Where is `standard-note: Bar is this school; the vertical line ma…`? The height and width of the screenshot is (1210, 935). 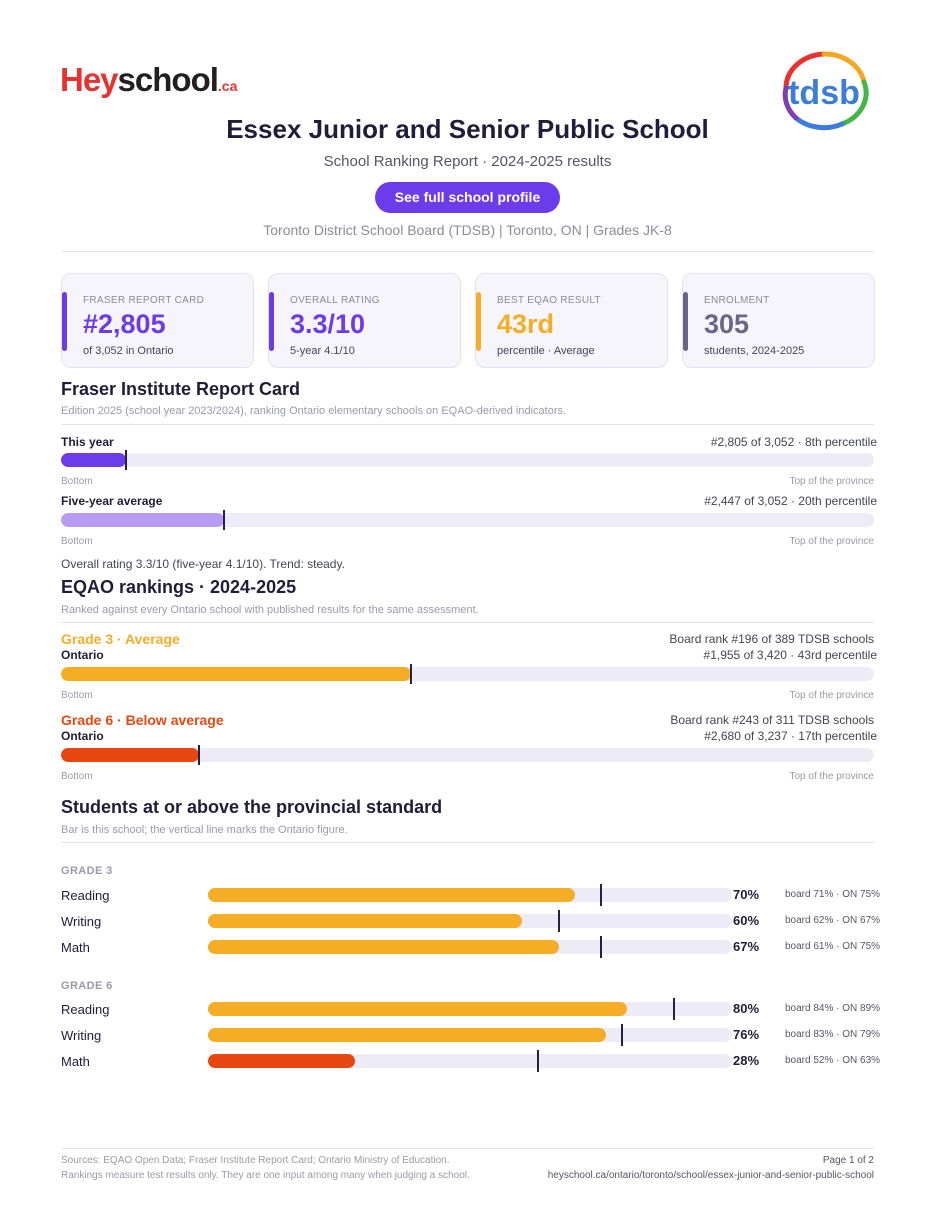 standard-note: Bar is this school; the vertical line ma… is located at coordinates (204, 830).